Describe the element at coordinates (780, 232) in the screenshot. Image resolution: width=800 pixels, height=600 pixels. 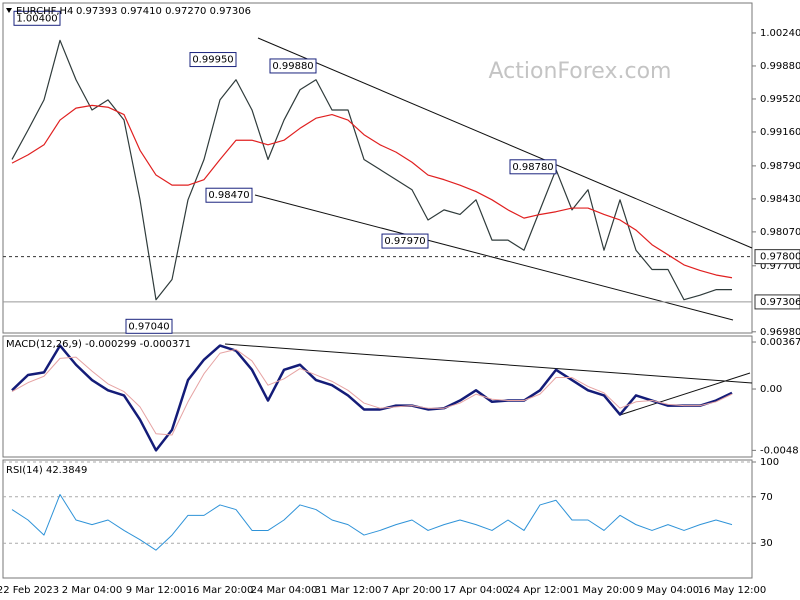
I see `y-tick-label: 0.98070` at that location.